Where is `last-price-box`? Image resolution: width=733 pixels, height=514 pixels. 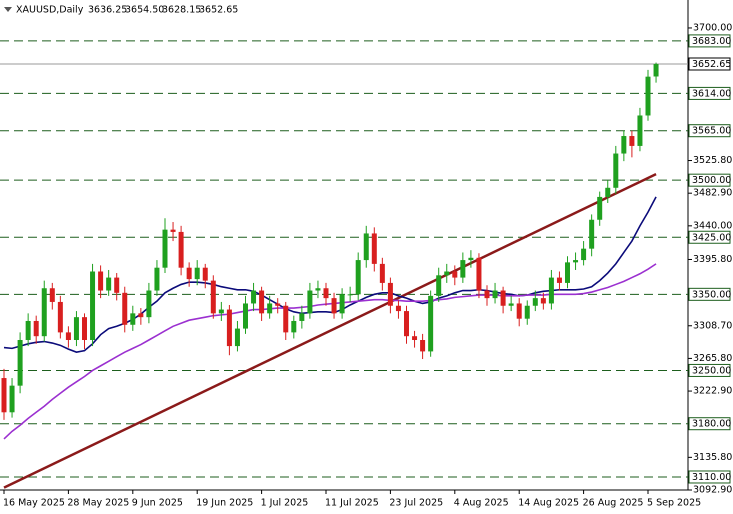
last-price-box is located at coordinates (709, 64).